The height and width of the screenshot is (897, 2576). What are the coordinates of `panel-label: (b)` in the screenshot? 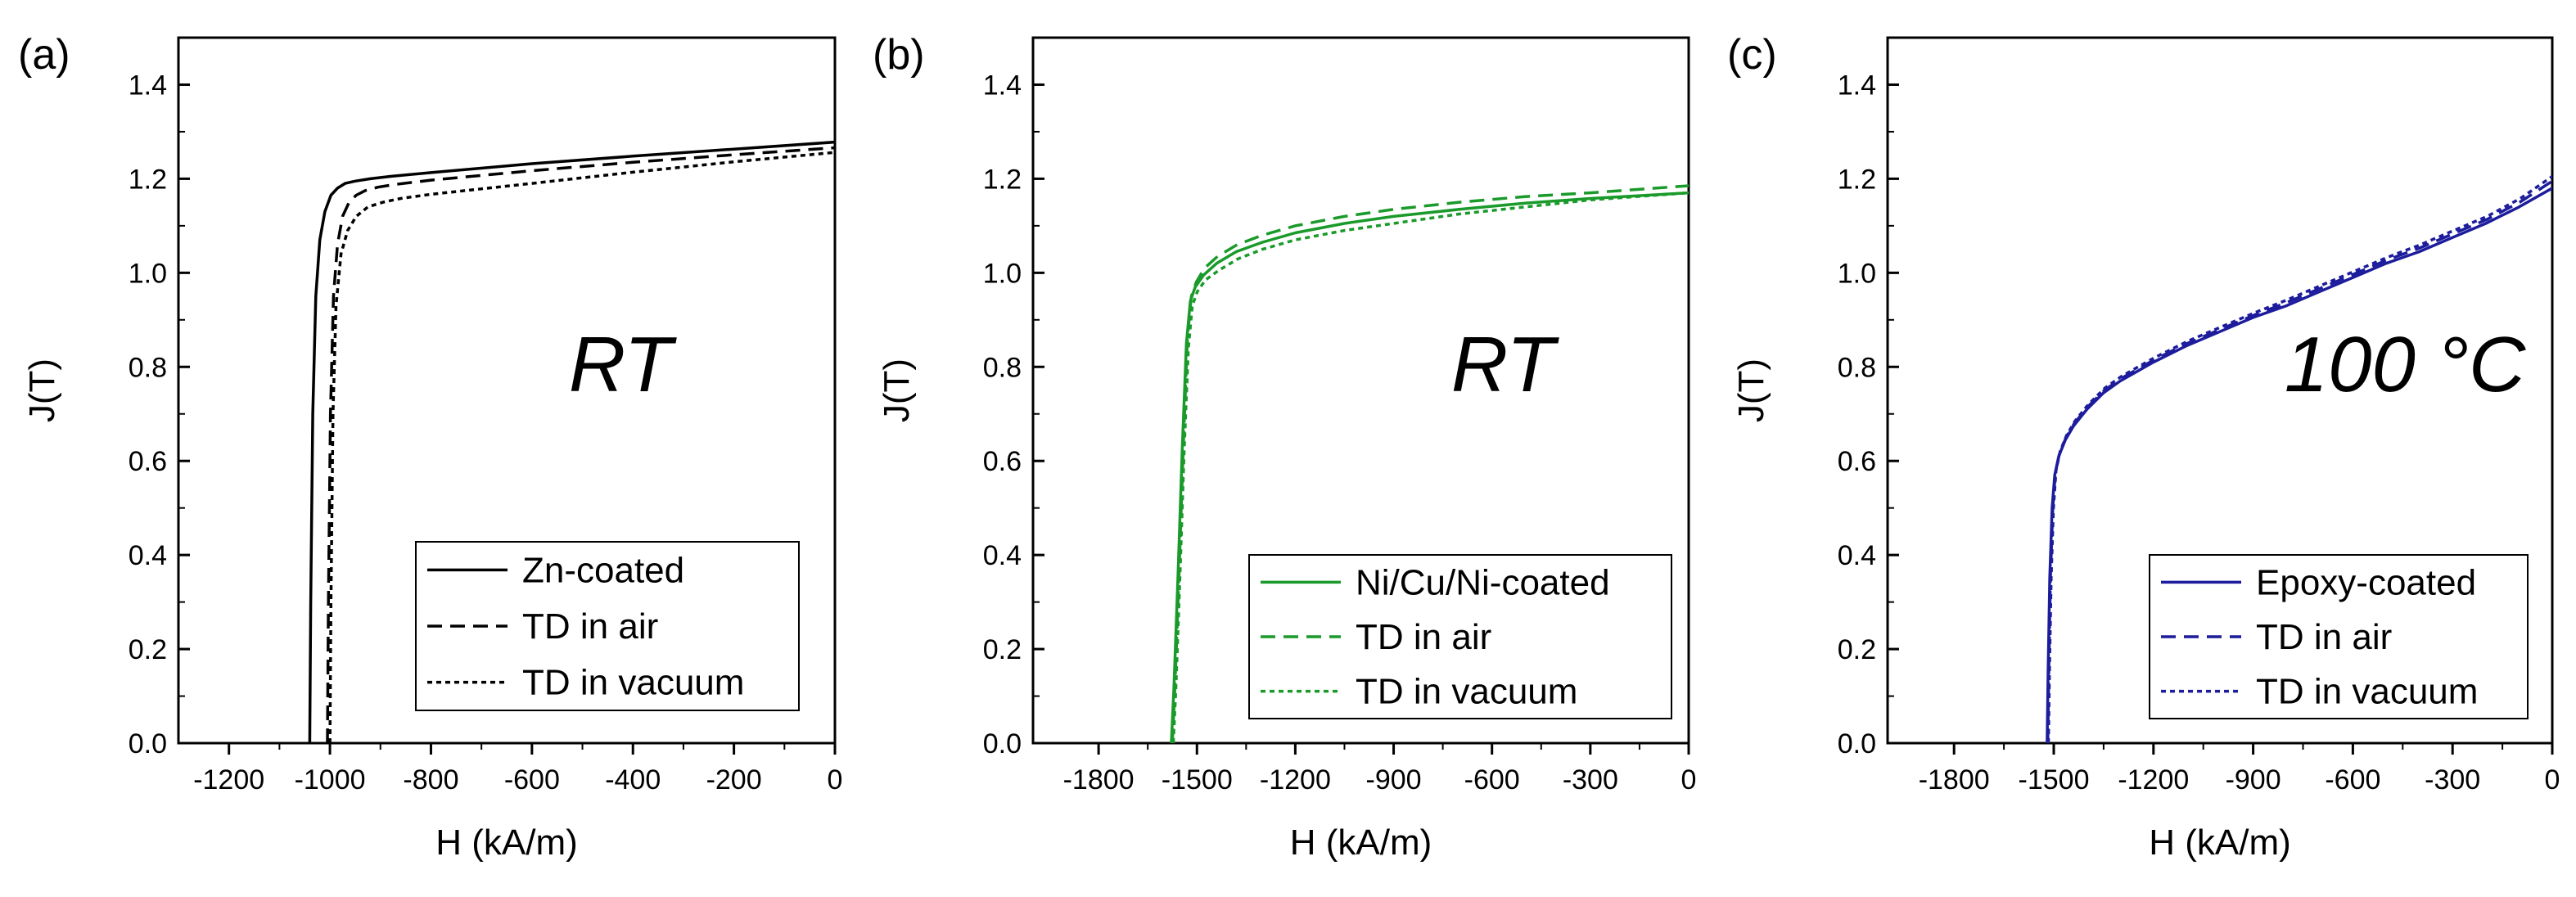 It's located at (899, 55).